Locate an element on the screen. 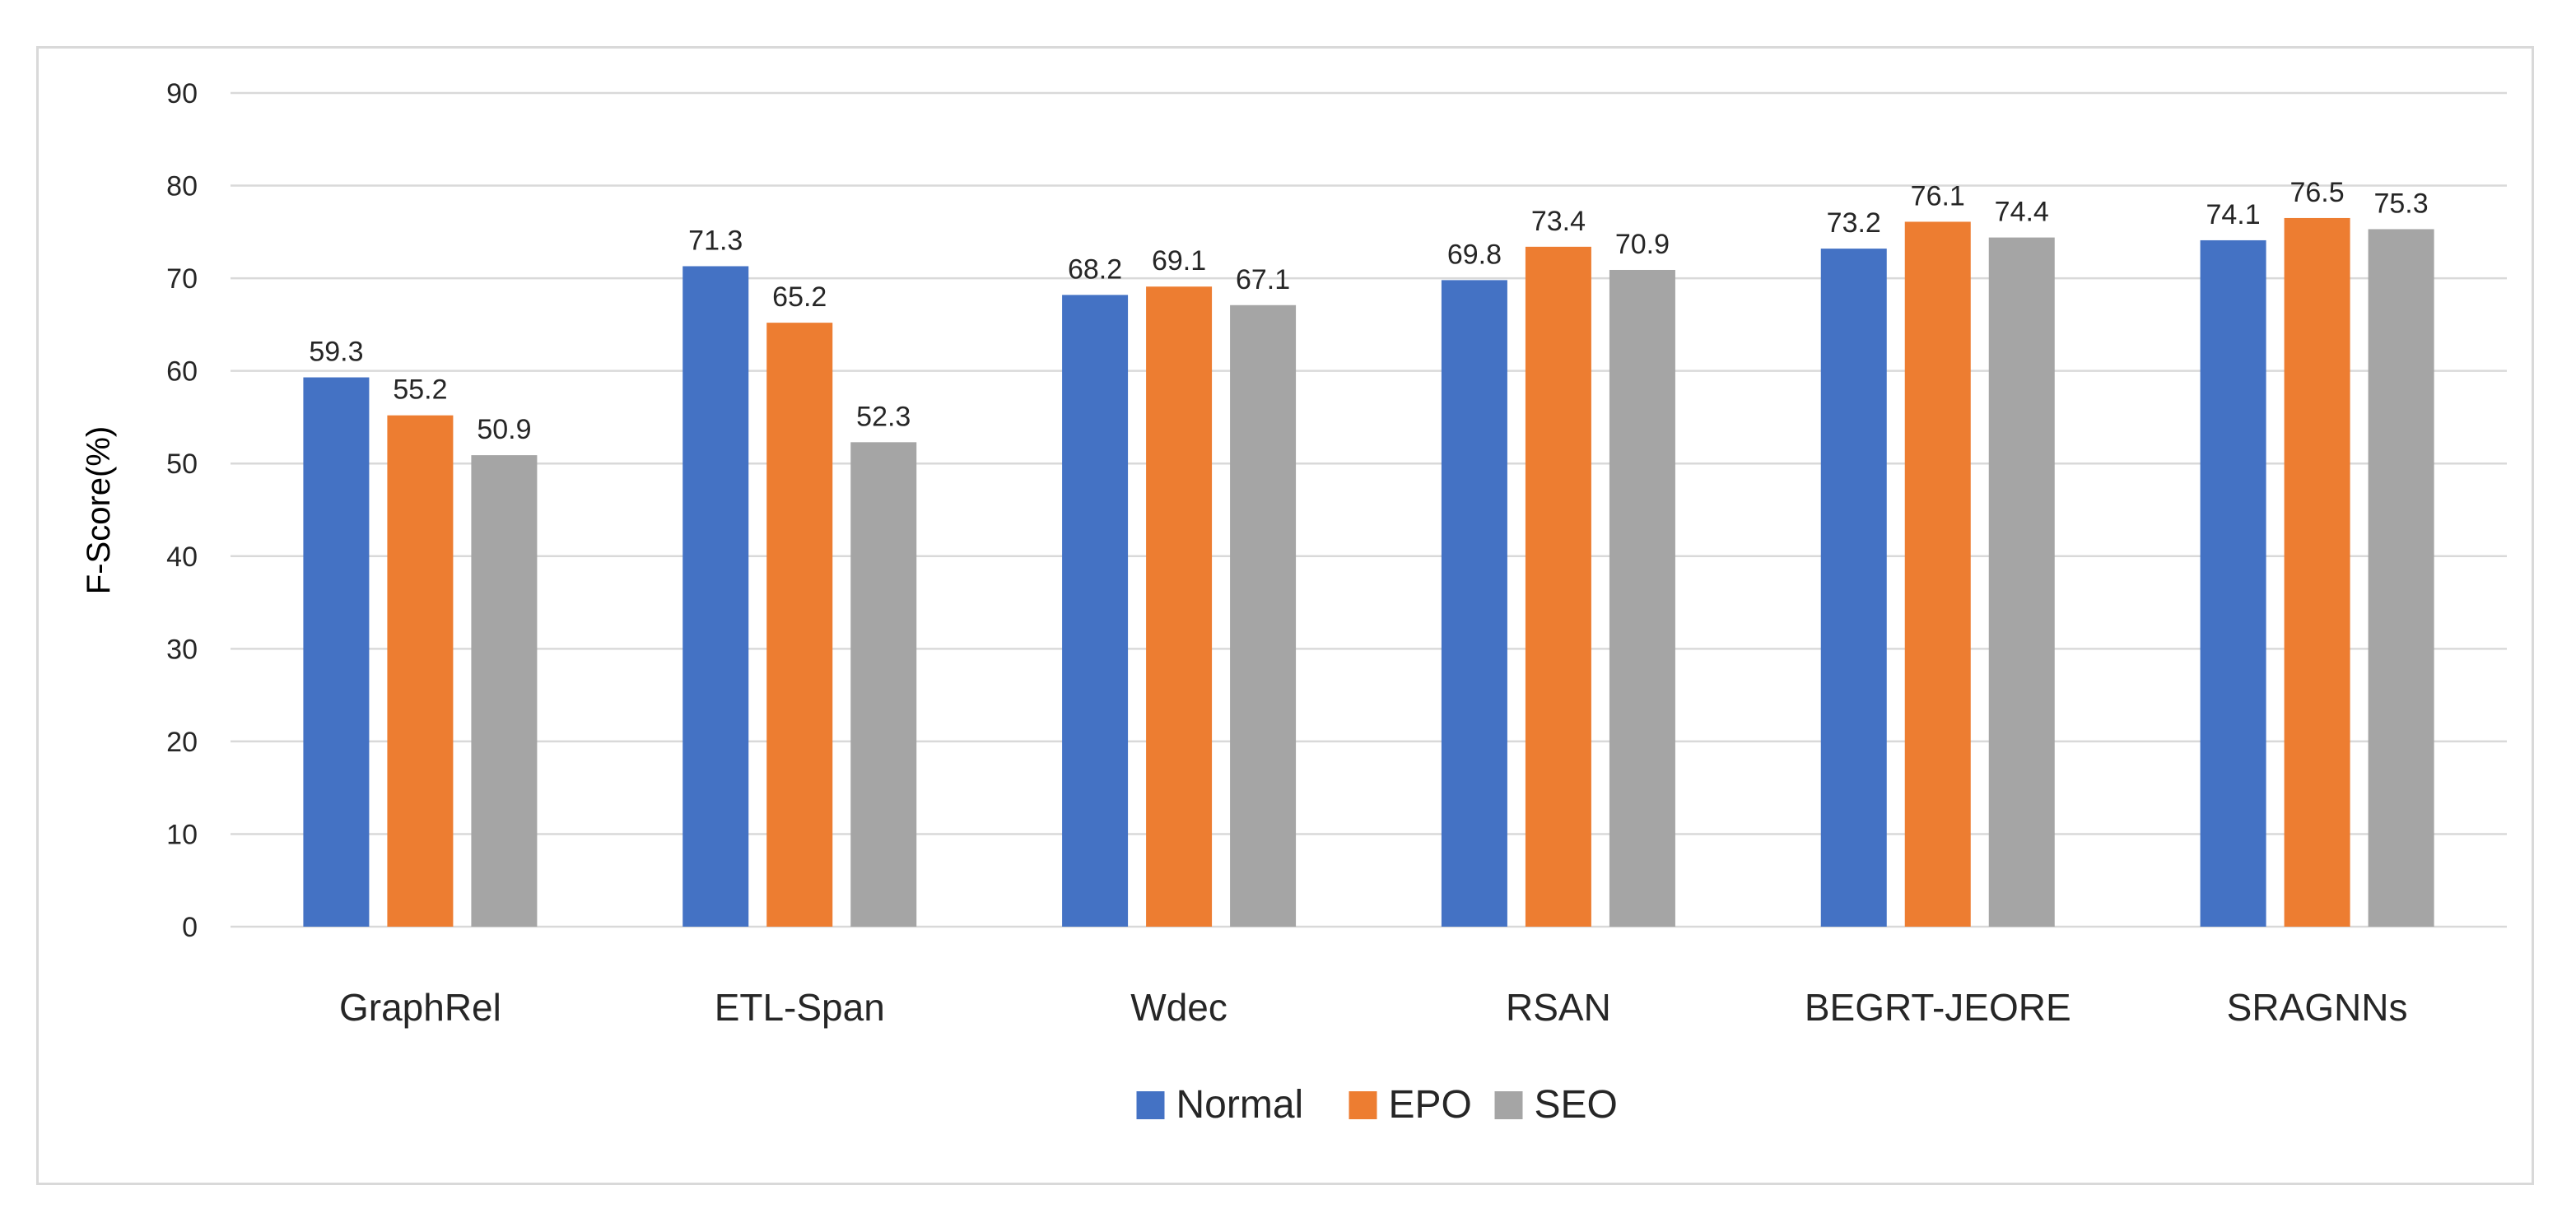 Image resolution: width=2576 pixels, height=1218 pixels. bar-epo-wdec is located at coordinates (1179, 606).